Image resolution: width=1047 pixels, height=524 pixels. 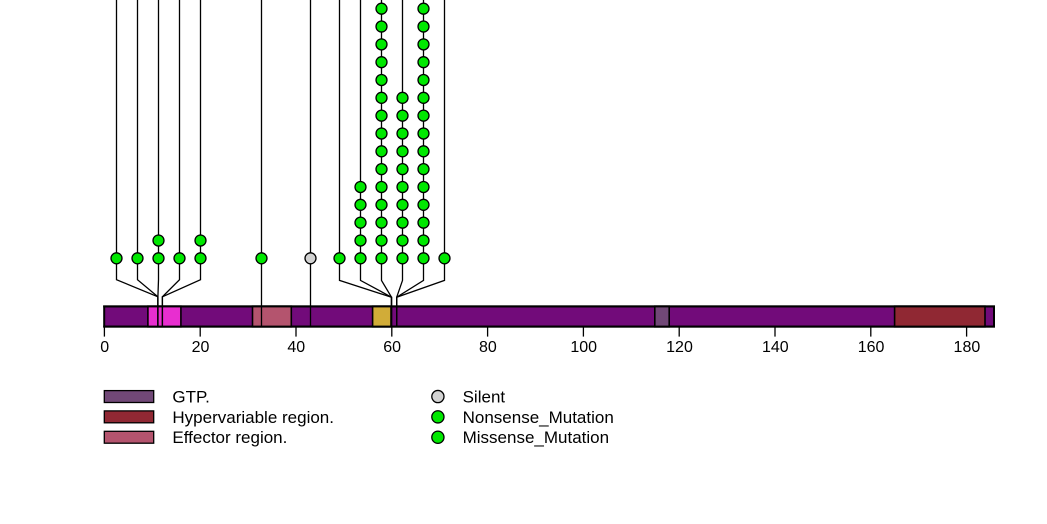 I want to click on svg-text: Nonsense_Mutation, so click(x=538, y=417).